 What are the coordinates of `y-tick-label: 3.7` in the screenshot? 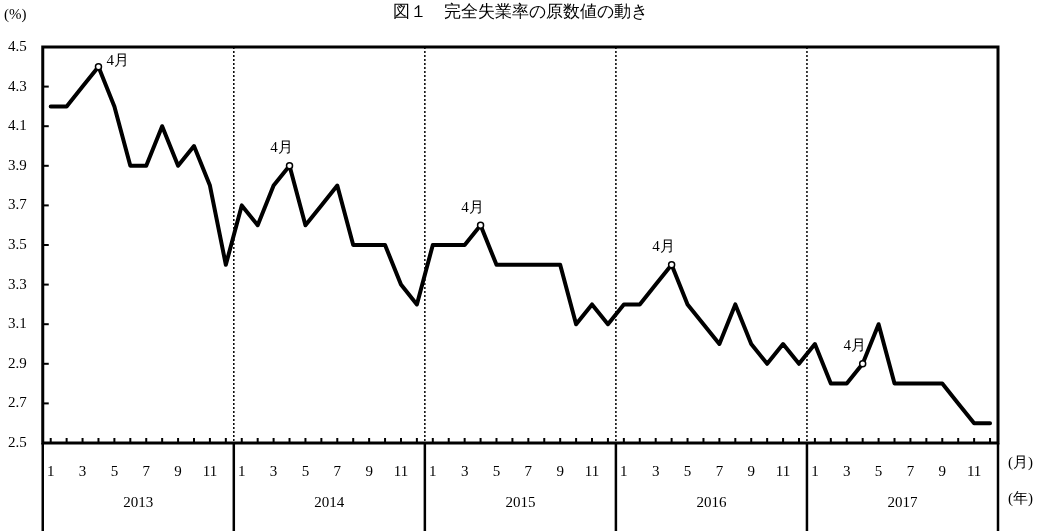 It's located at (18, 204).